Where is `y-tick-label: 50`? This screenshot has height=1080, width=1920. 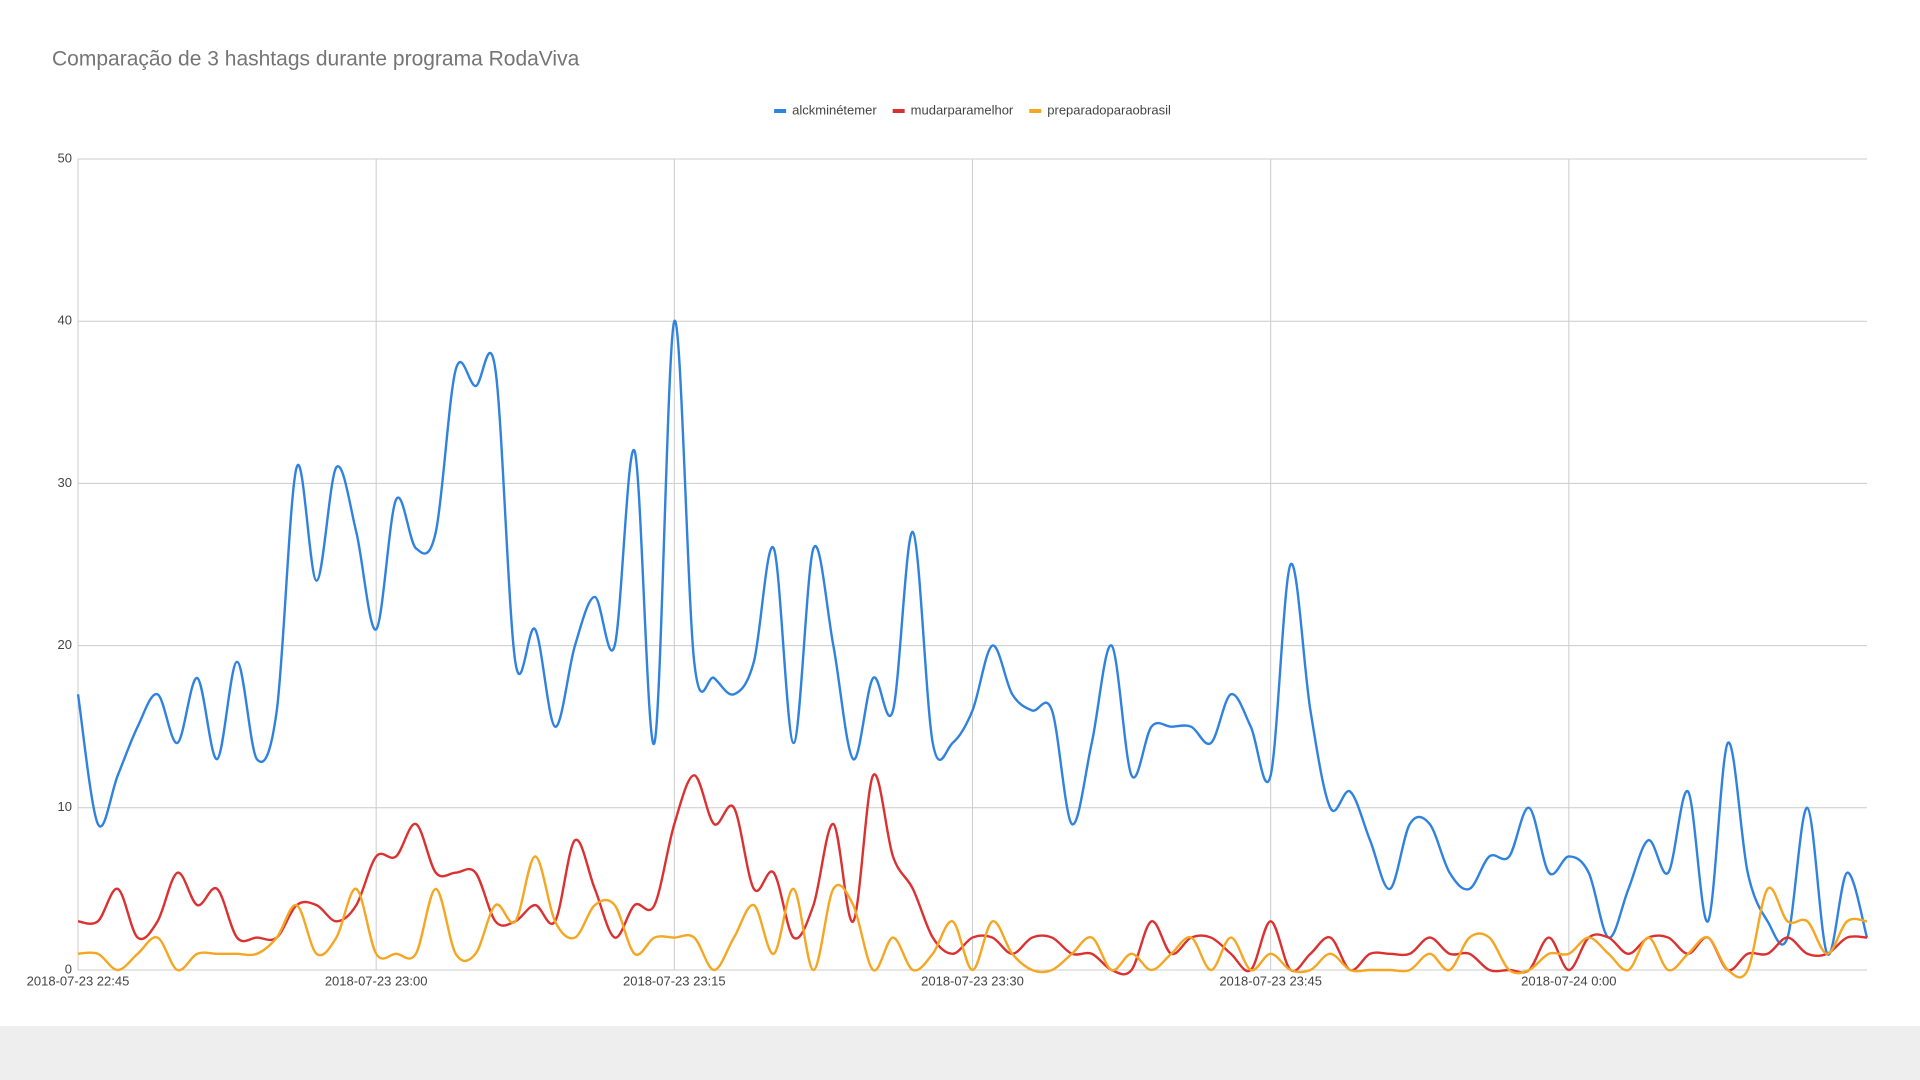
y-tick-label: 50 is located at coordinates (65, 157).